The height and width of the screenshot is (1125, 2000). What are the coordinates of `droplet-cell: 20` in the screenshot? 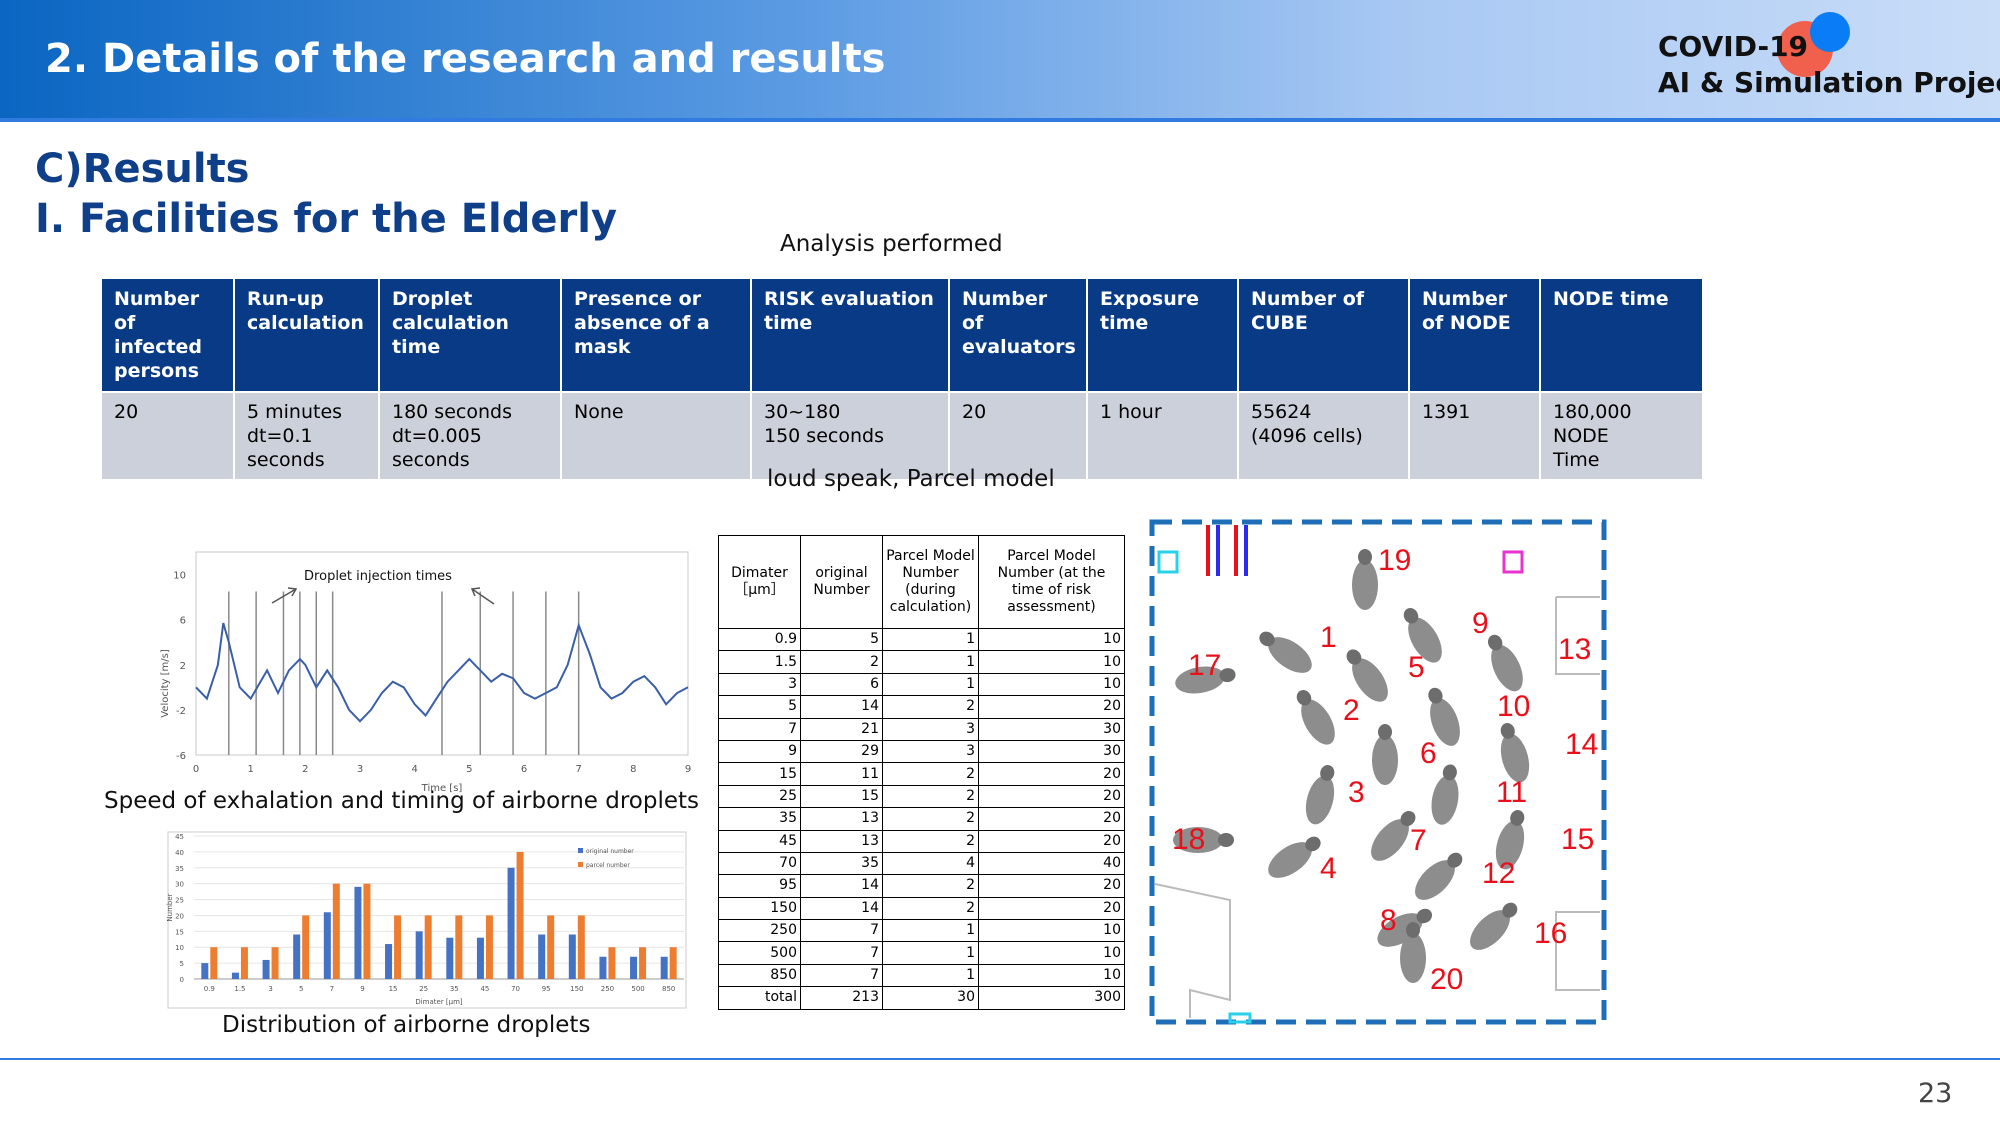 It's located at (1051, 774).